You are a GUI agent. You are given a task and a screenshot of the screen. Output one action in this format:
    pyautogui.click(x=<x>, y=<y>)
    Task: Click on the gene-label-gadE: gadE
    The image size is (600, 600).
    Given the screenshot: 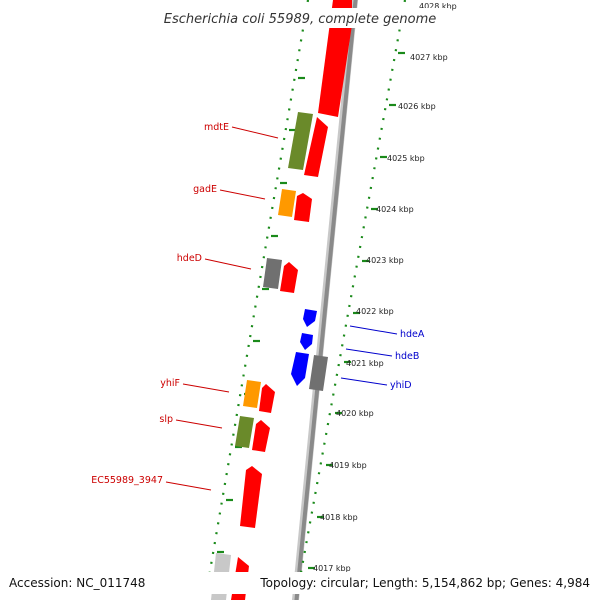 What is the action you would take?
    pyautogui.click(x=205, y=189)
    